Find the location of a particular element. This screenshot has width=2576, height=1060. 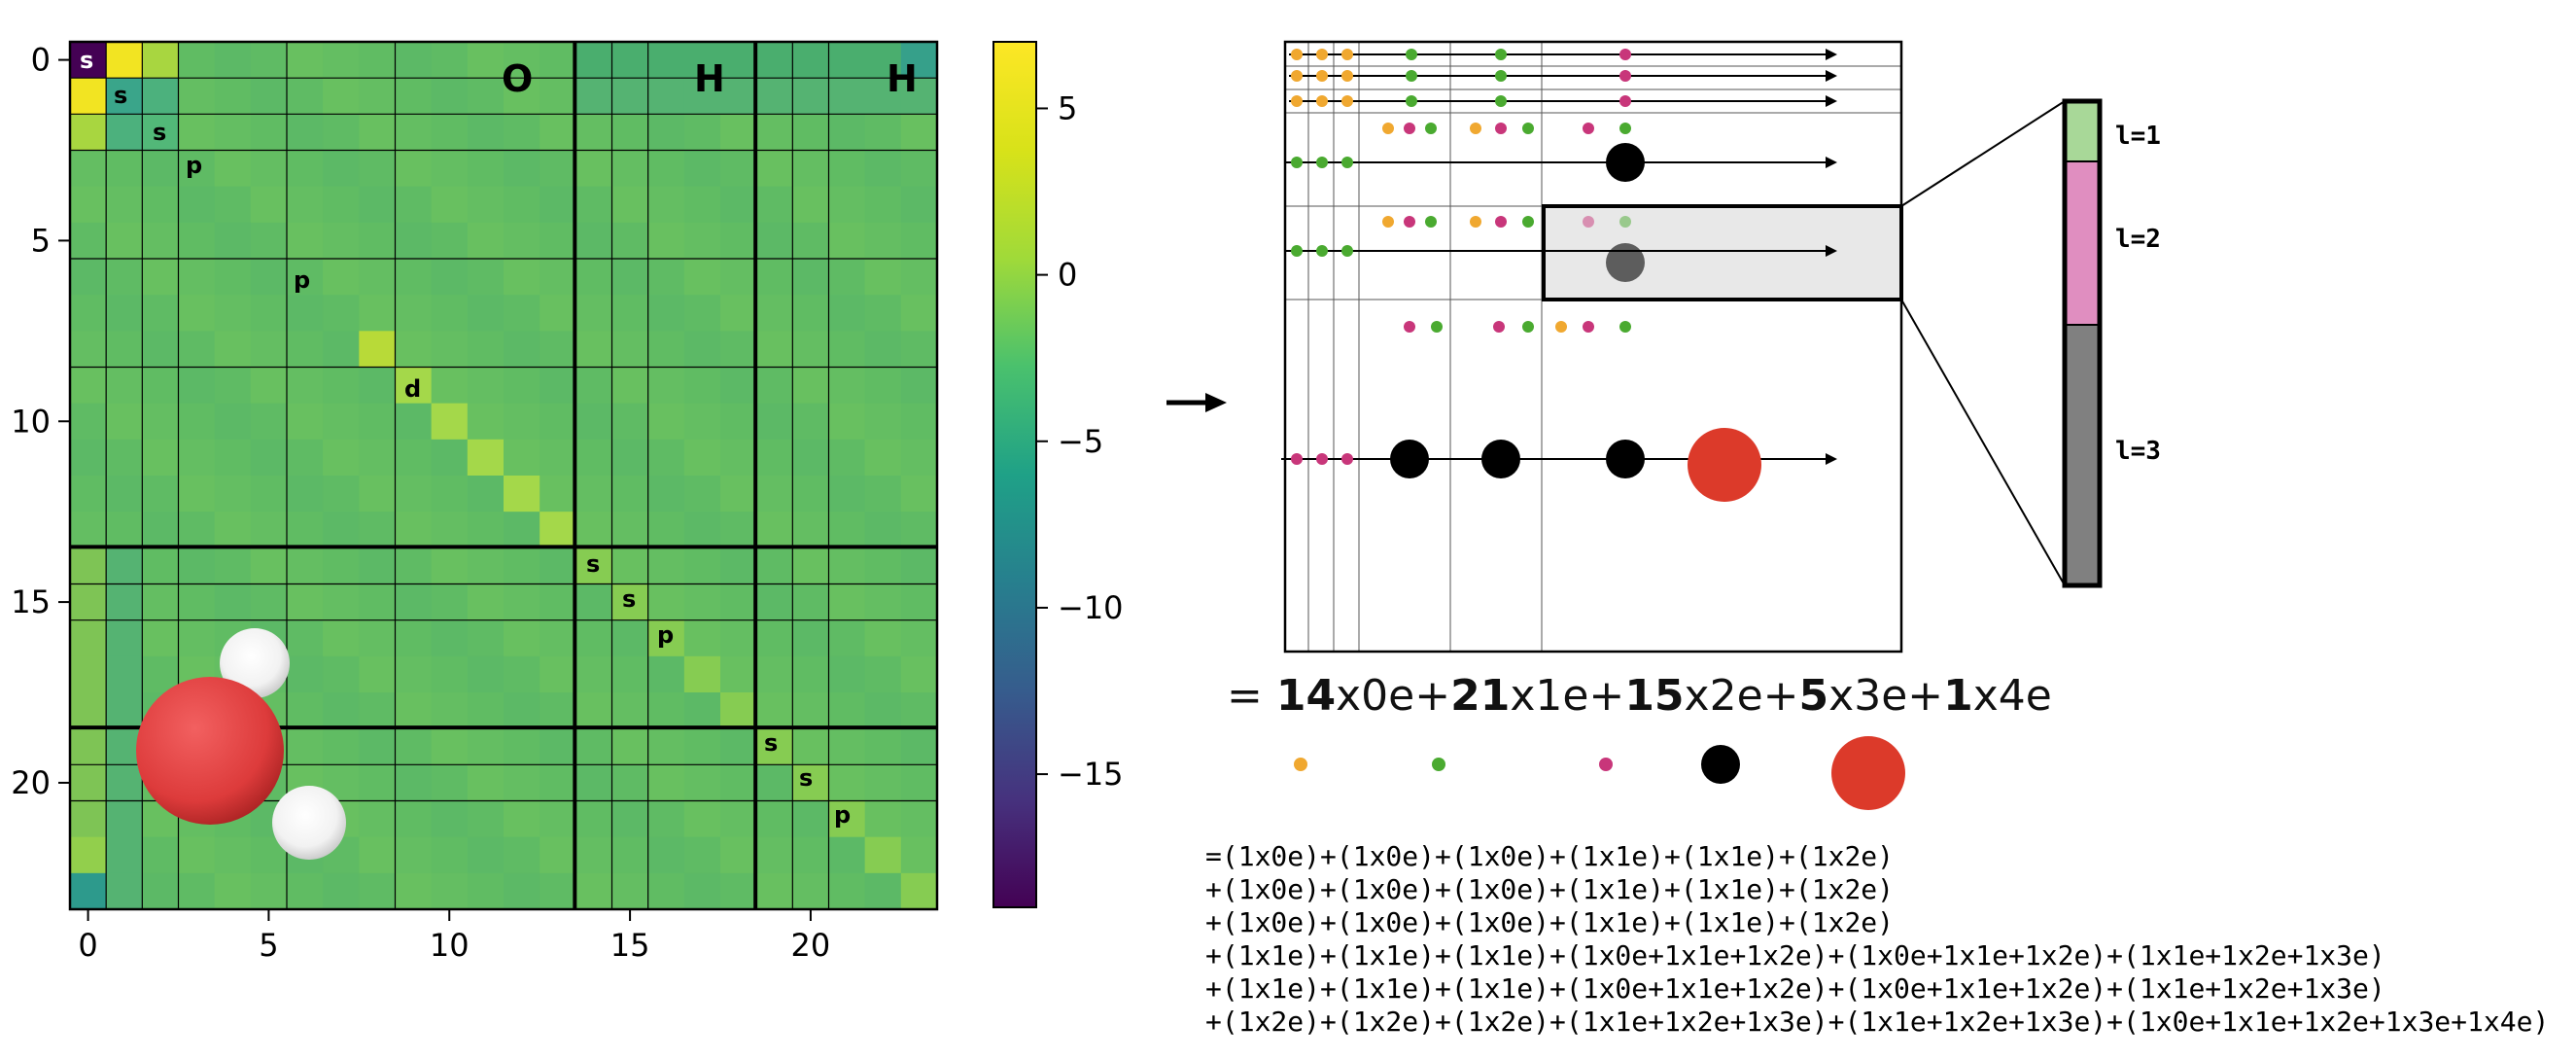

zoom-label-l2: l=2 is located at coordinates (2138, 240).